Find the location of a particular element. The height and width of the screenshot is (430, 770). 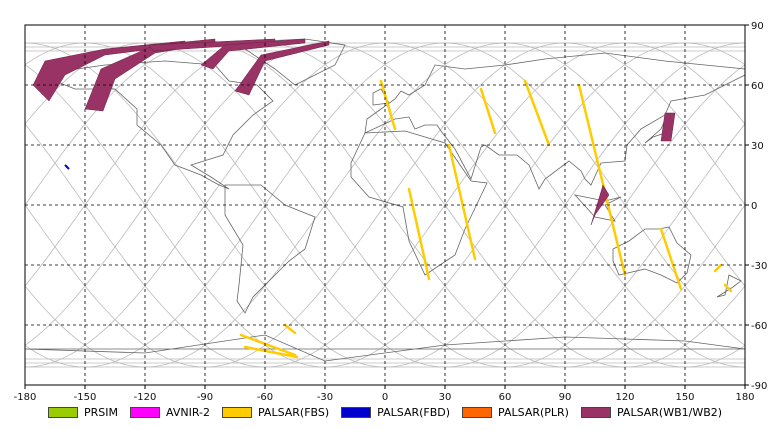

y-tick-label: 60 is located at coordinates (757, 86).